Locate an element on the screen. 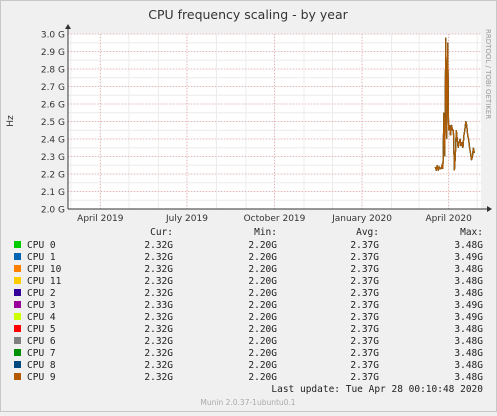 The image size is (497, 416). y-tick-label: 2.4 G is located at coordinates (53, 141).